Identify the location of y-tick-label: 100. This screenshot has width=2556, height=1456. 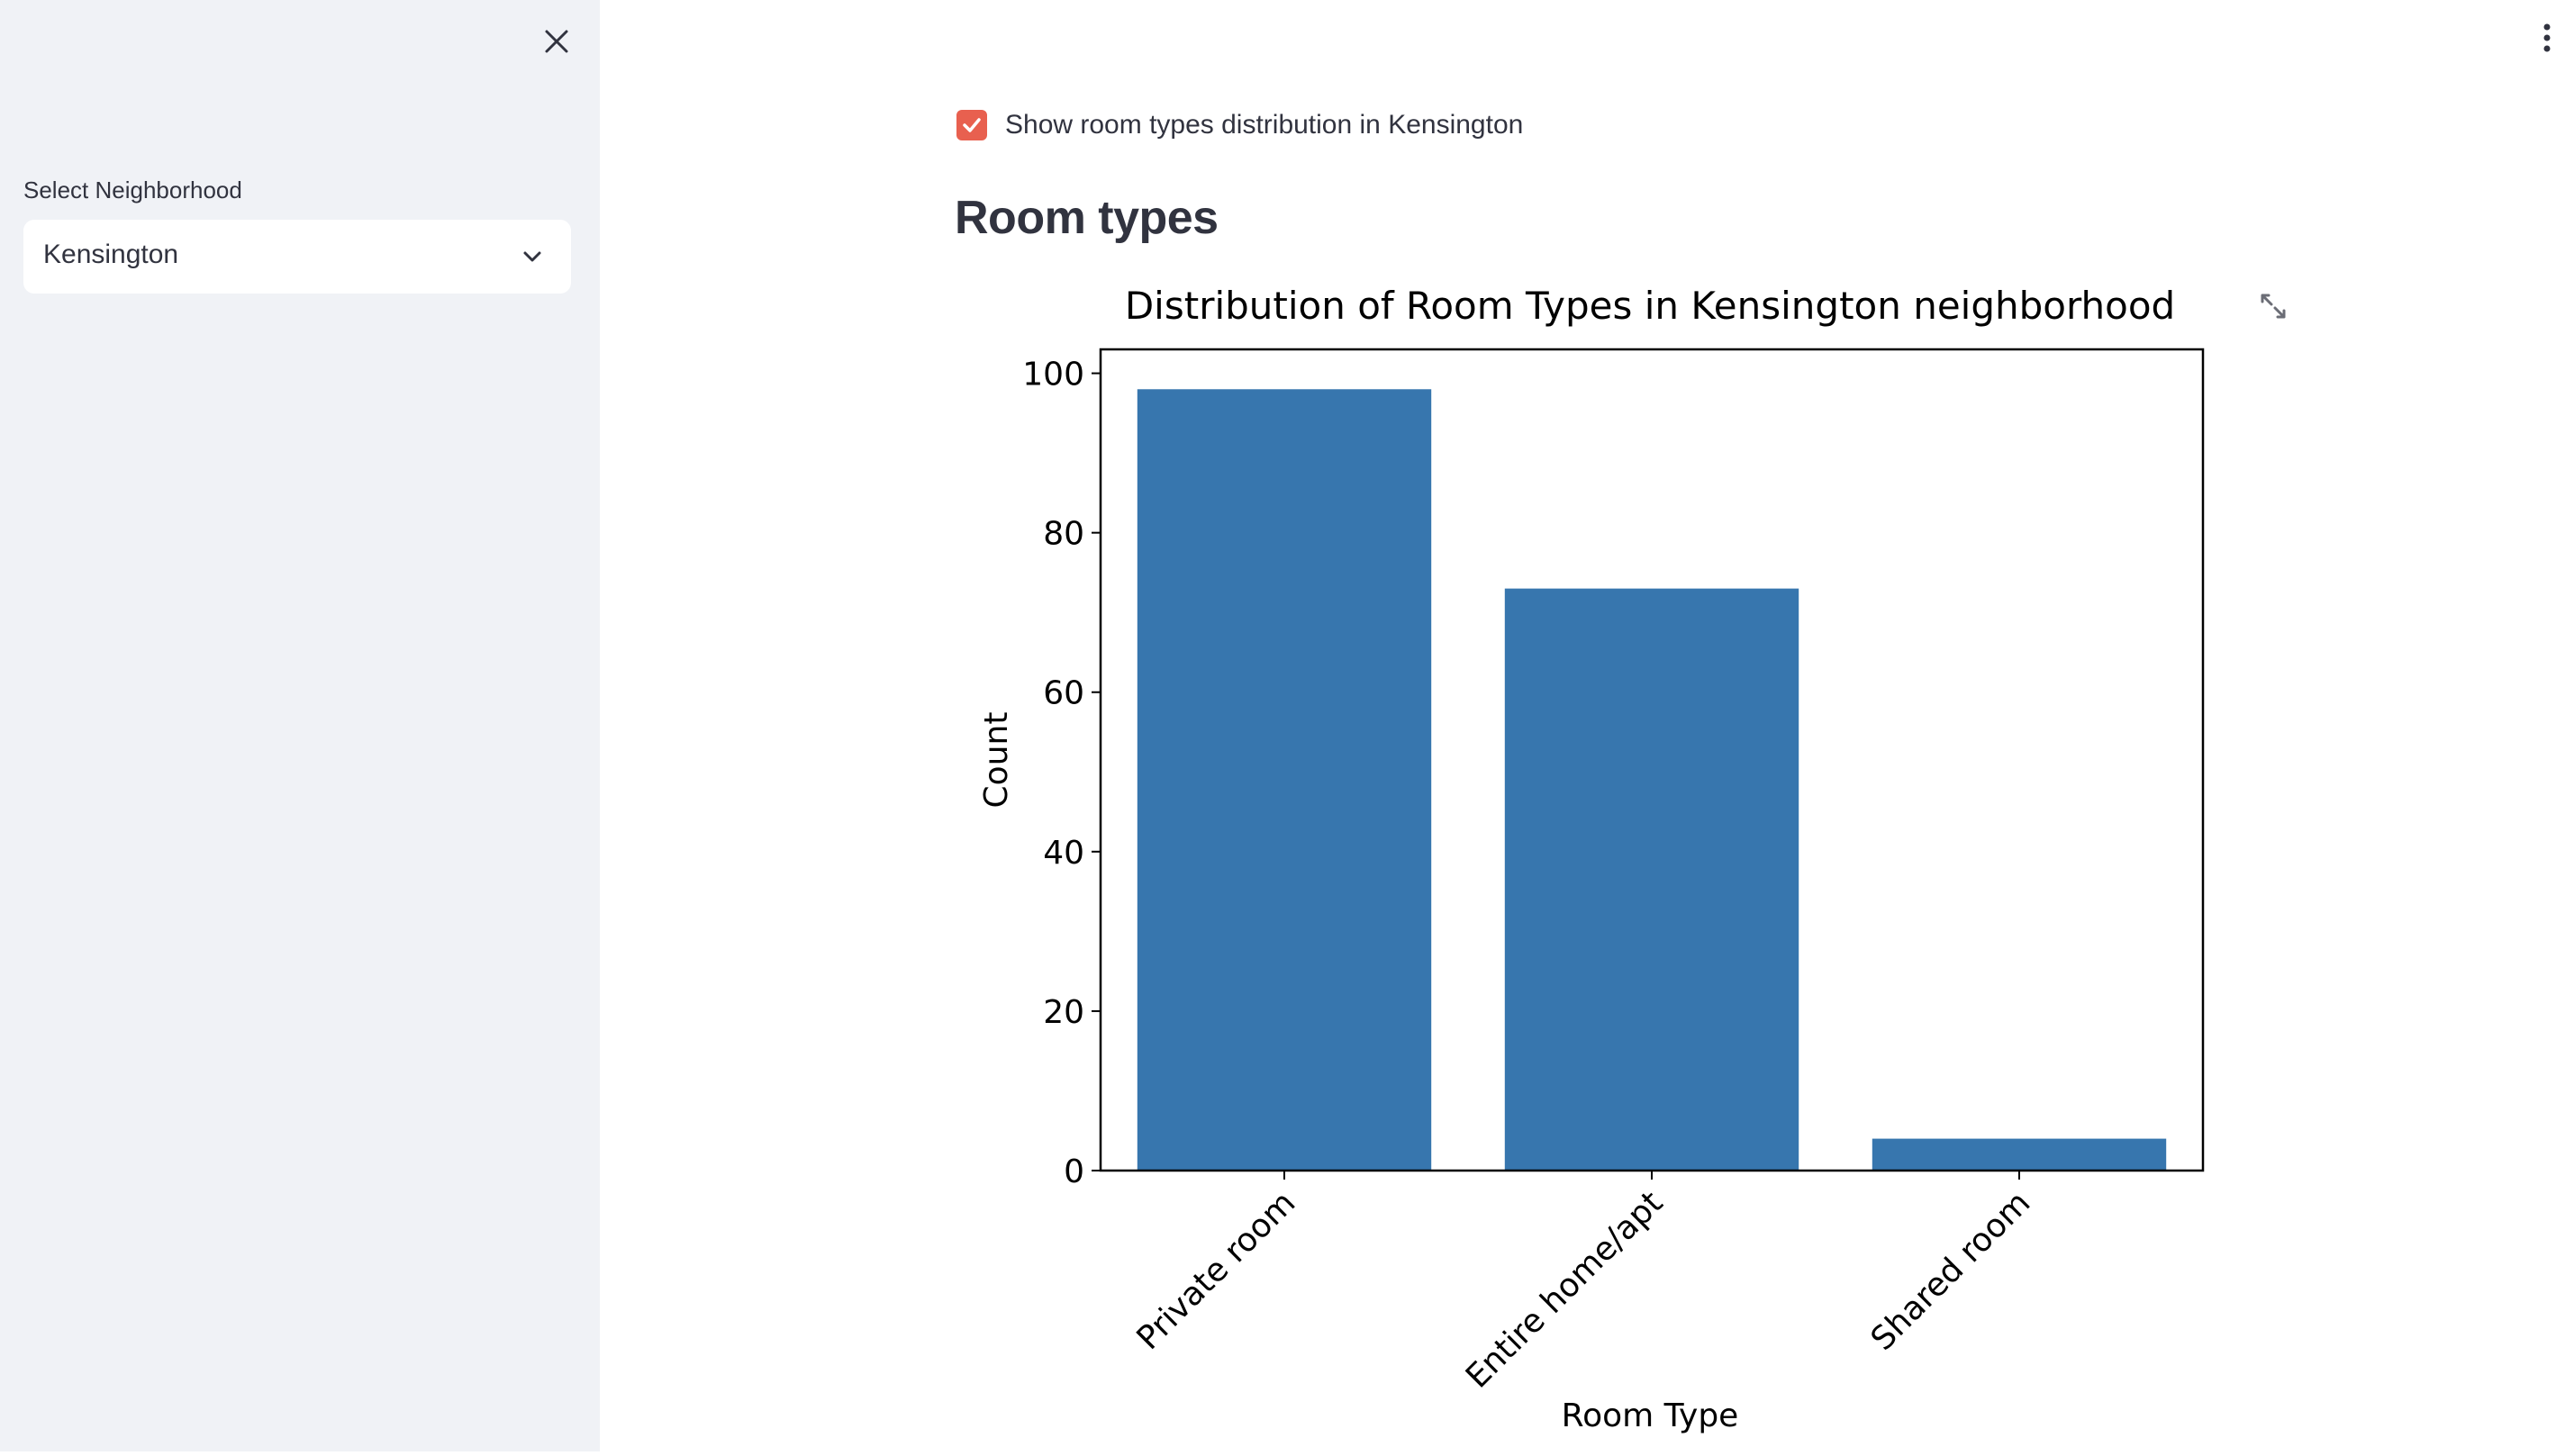
(1053, 375).